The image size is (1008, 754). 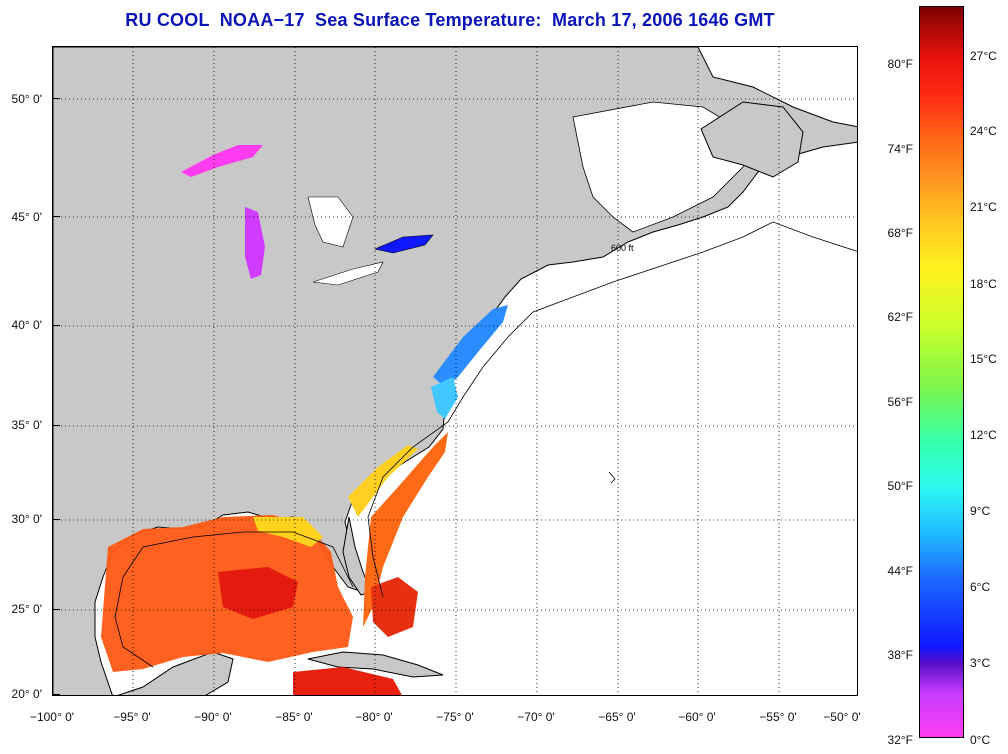 What do you see at coordinates (617, 717) in the screenshot?
I see `lon-label-65: −65° 0'` at bounding box center [617, 717].